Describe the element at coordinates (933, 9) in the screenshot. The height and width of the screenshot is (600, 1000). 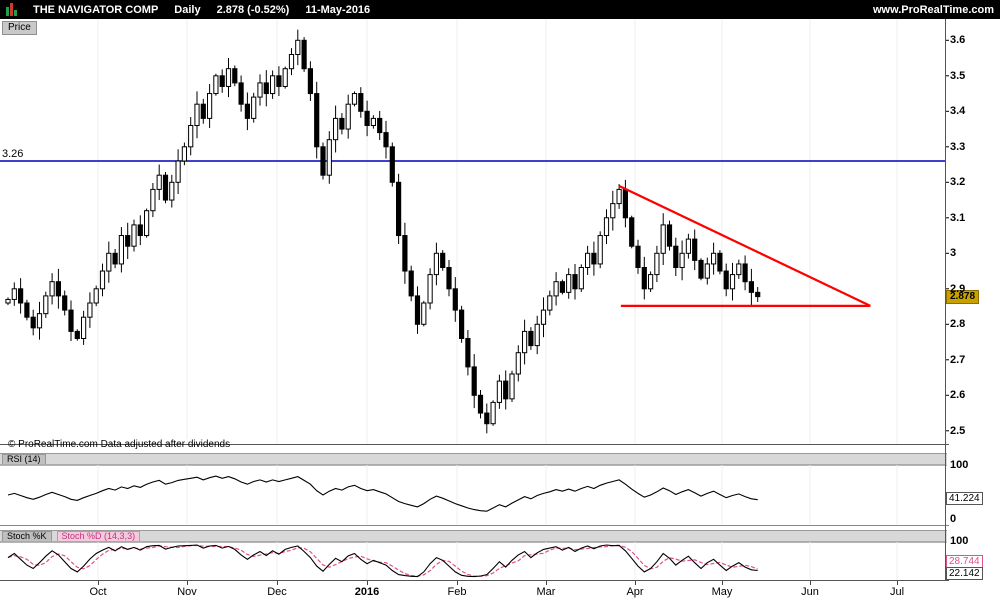
I see `prorealtime-site-label: www.ProRealTime.com` at that location.